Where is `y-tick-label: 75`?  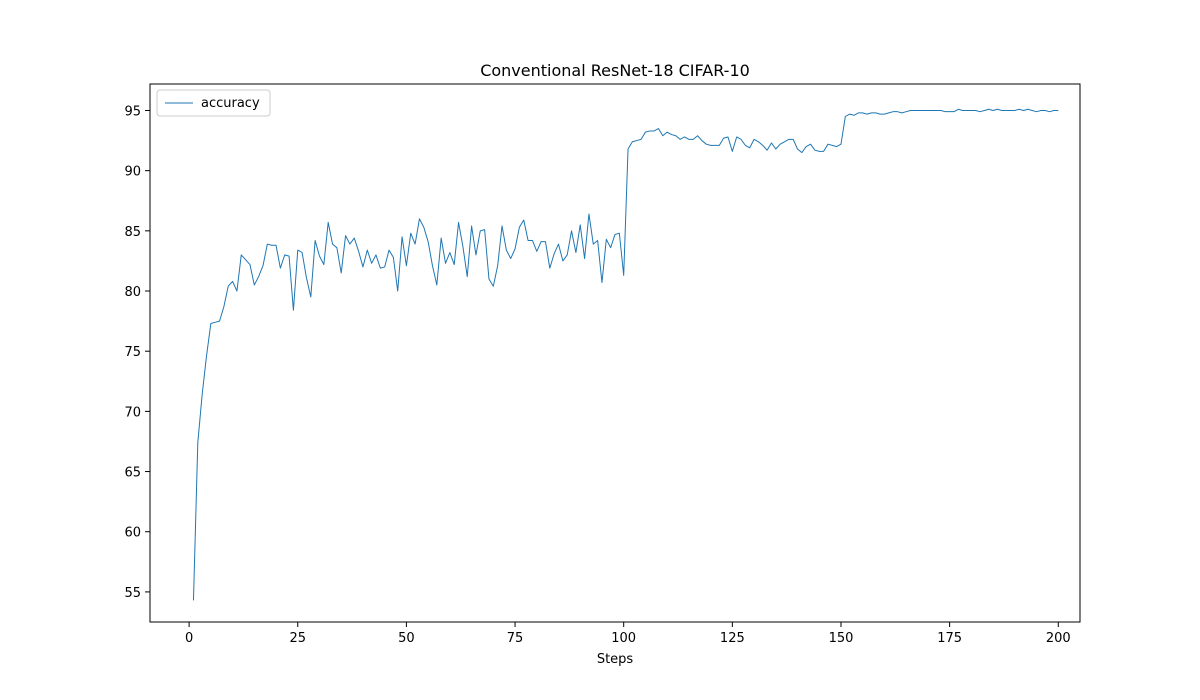 y-tick-label: 75 is located at coordinates (132, 352).